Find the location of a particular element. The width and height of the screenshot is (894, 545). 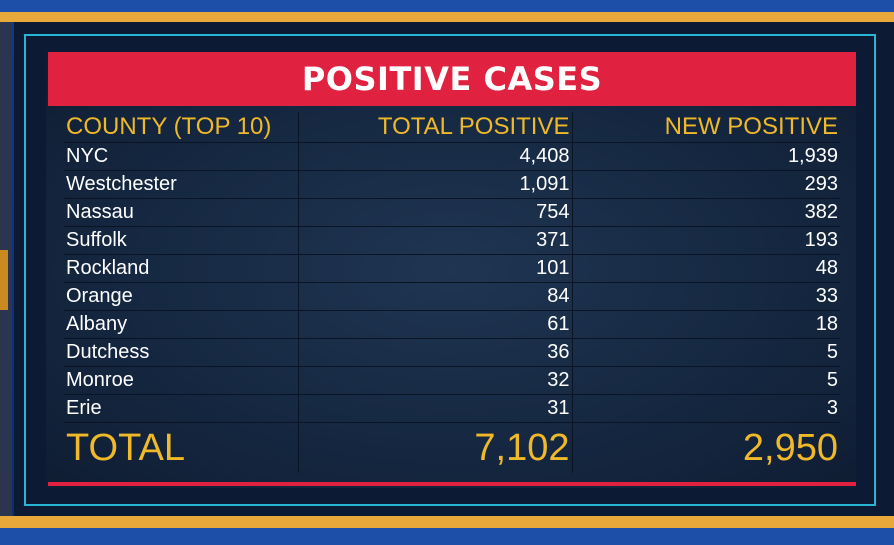

header-total-positive: TOTAL POSITIVE is located at coordinates (435, 127).